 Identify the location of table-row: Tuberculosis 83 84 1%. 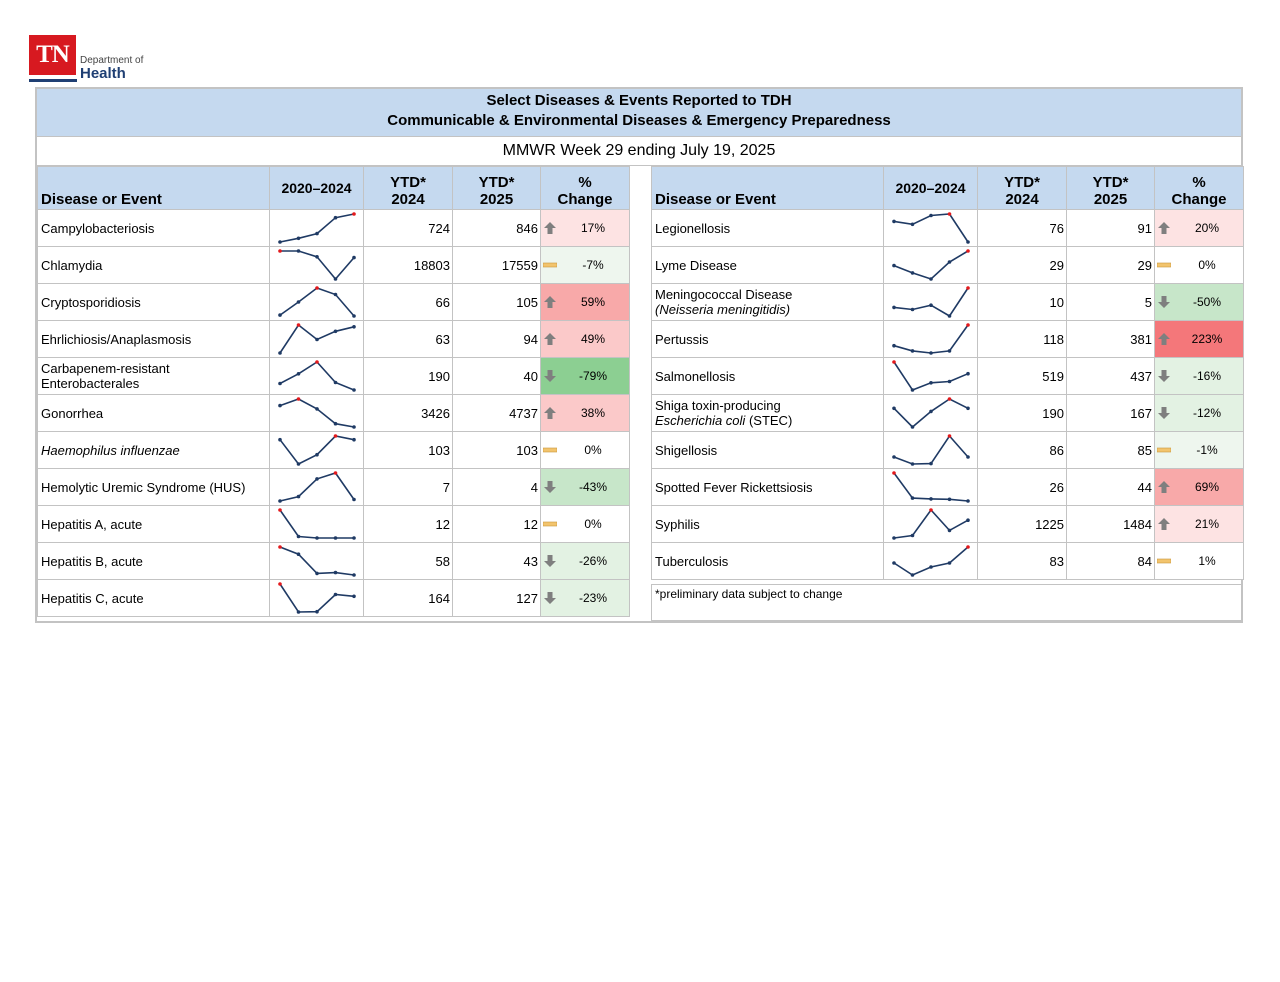
(947, 561).